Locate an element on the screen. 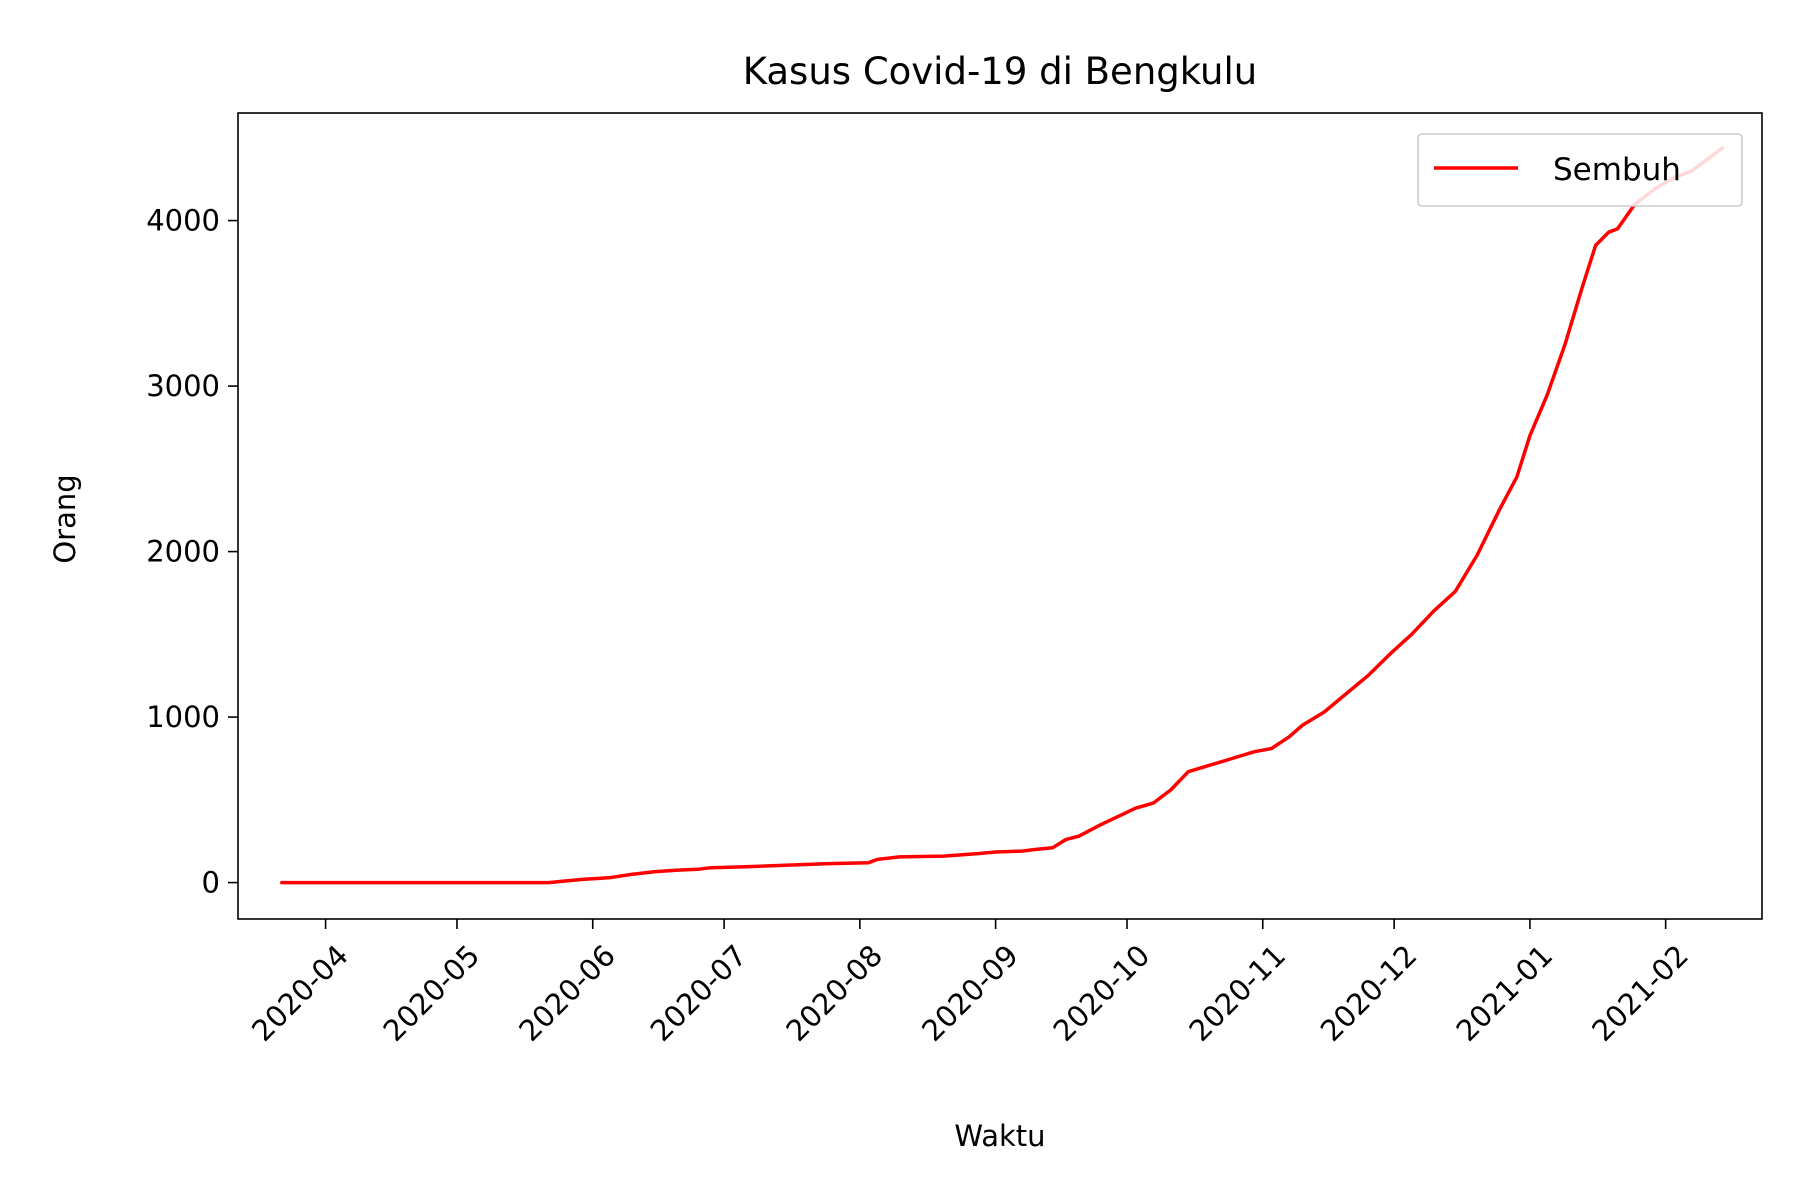 Image resolution: width=1800 pixels, height=1200 pixels. x-tick-label: 2020-11 is located at coordinates (1237, 993).